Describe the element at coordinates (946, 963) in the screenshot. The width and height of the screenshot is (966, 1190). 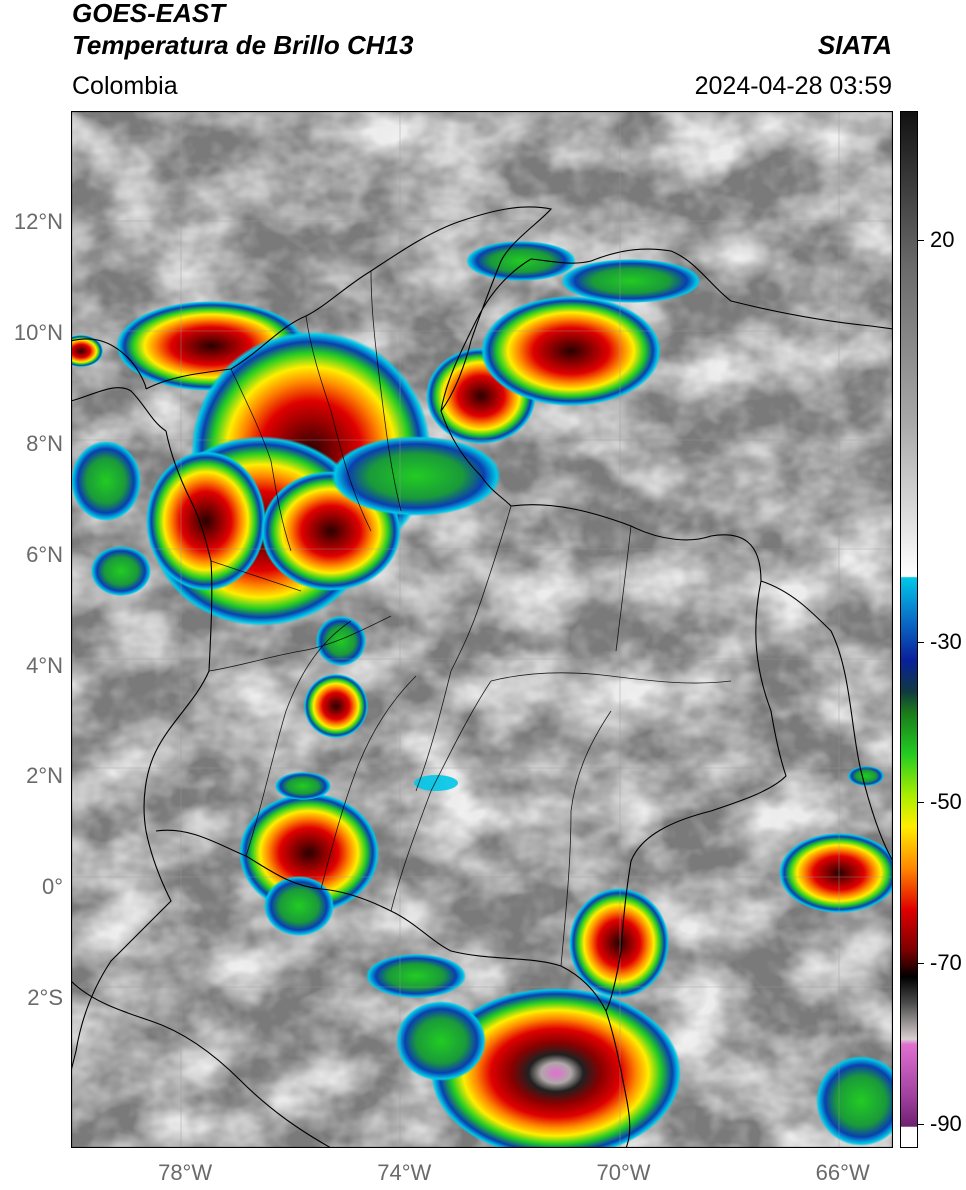
I see `colorbar-tick-label: -70` at that location.